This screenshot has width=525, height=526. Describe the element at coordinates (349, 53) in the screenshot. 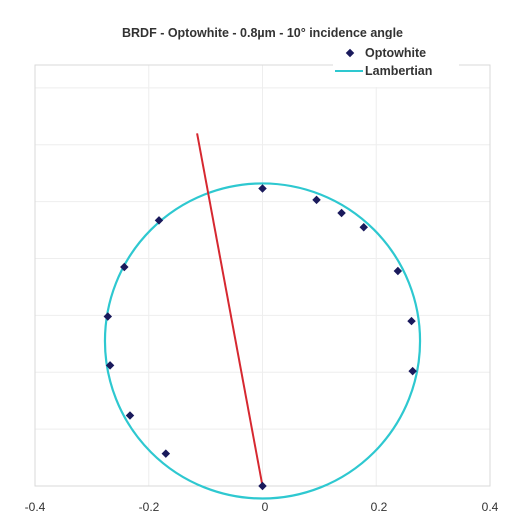

I see `legend-marker-optowhite` at that location.